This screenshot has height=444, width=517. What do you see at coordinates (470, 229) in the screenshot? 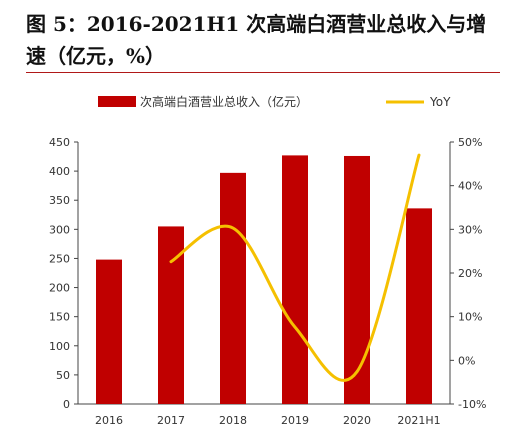
I see `y2-tick-label: 30%` at bounding box center [470, 229].